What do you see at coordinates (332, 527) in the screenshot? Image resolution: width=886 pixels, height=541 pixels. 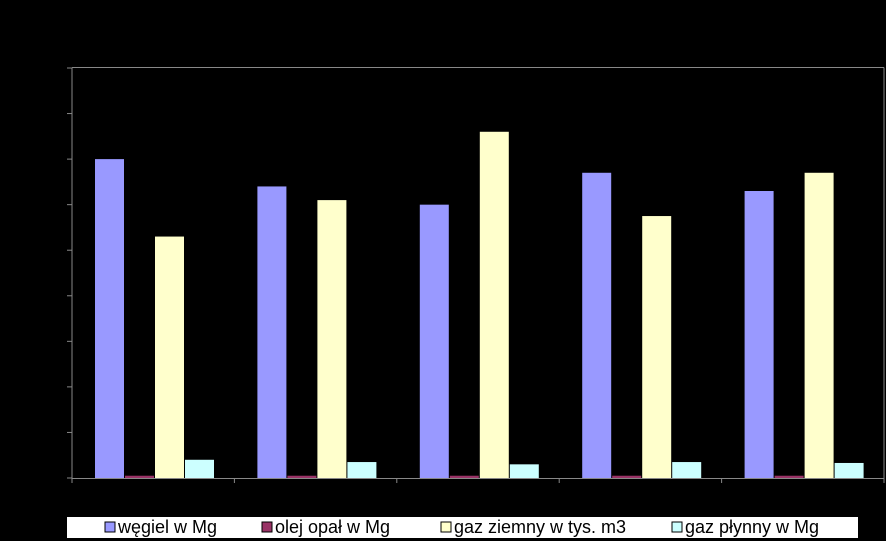 I see `legend-label: olej opał w Mg` at bounding box center [332, 527].